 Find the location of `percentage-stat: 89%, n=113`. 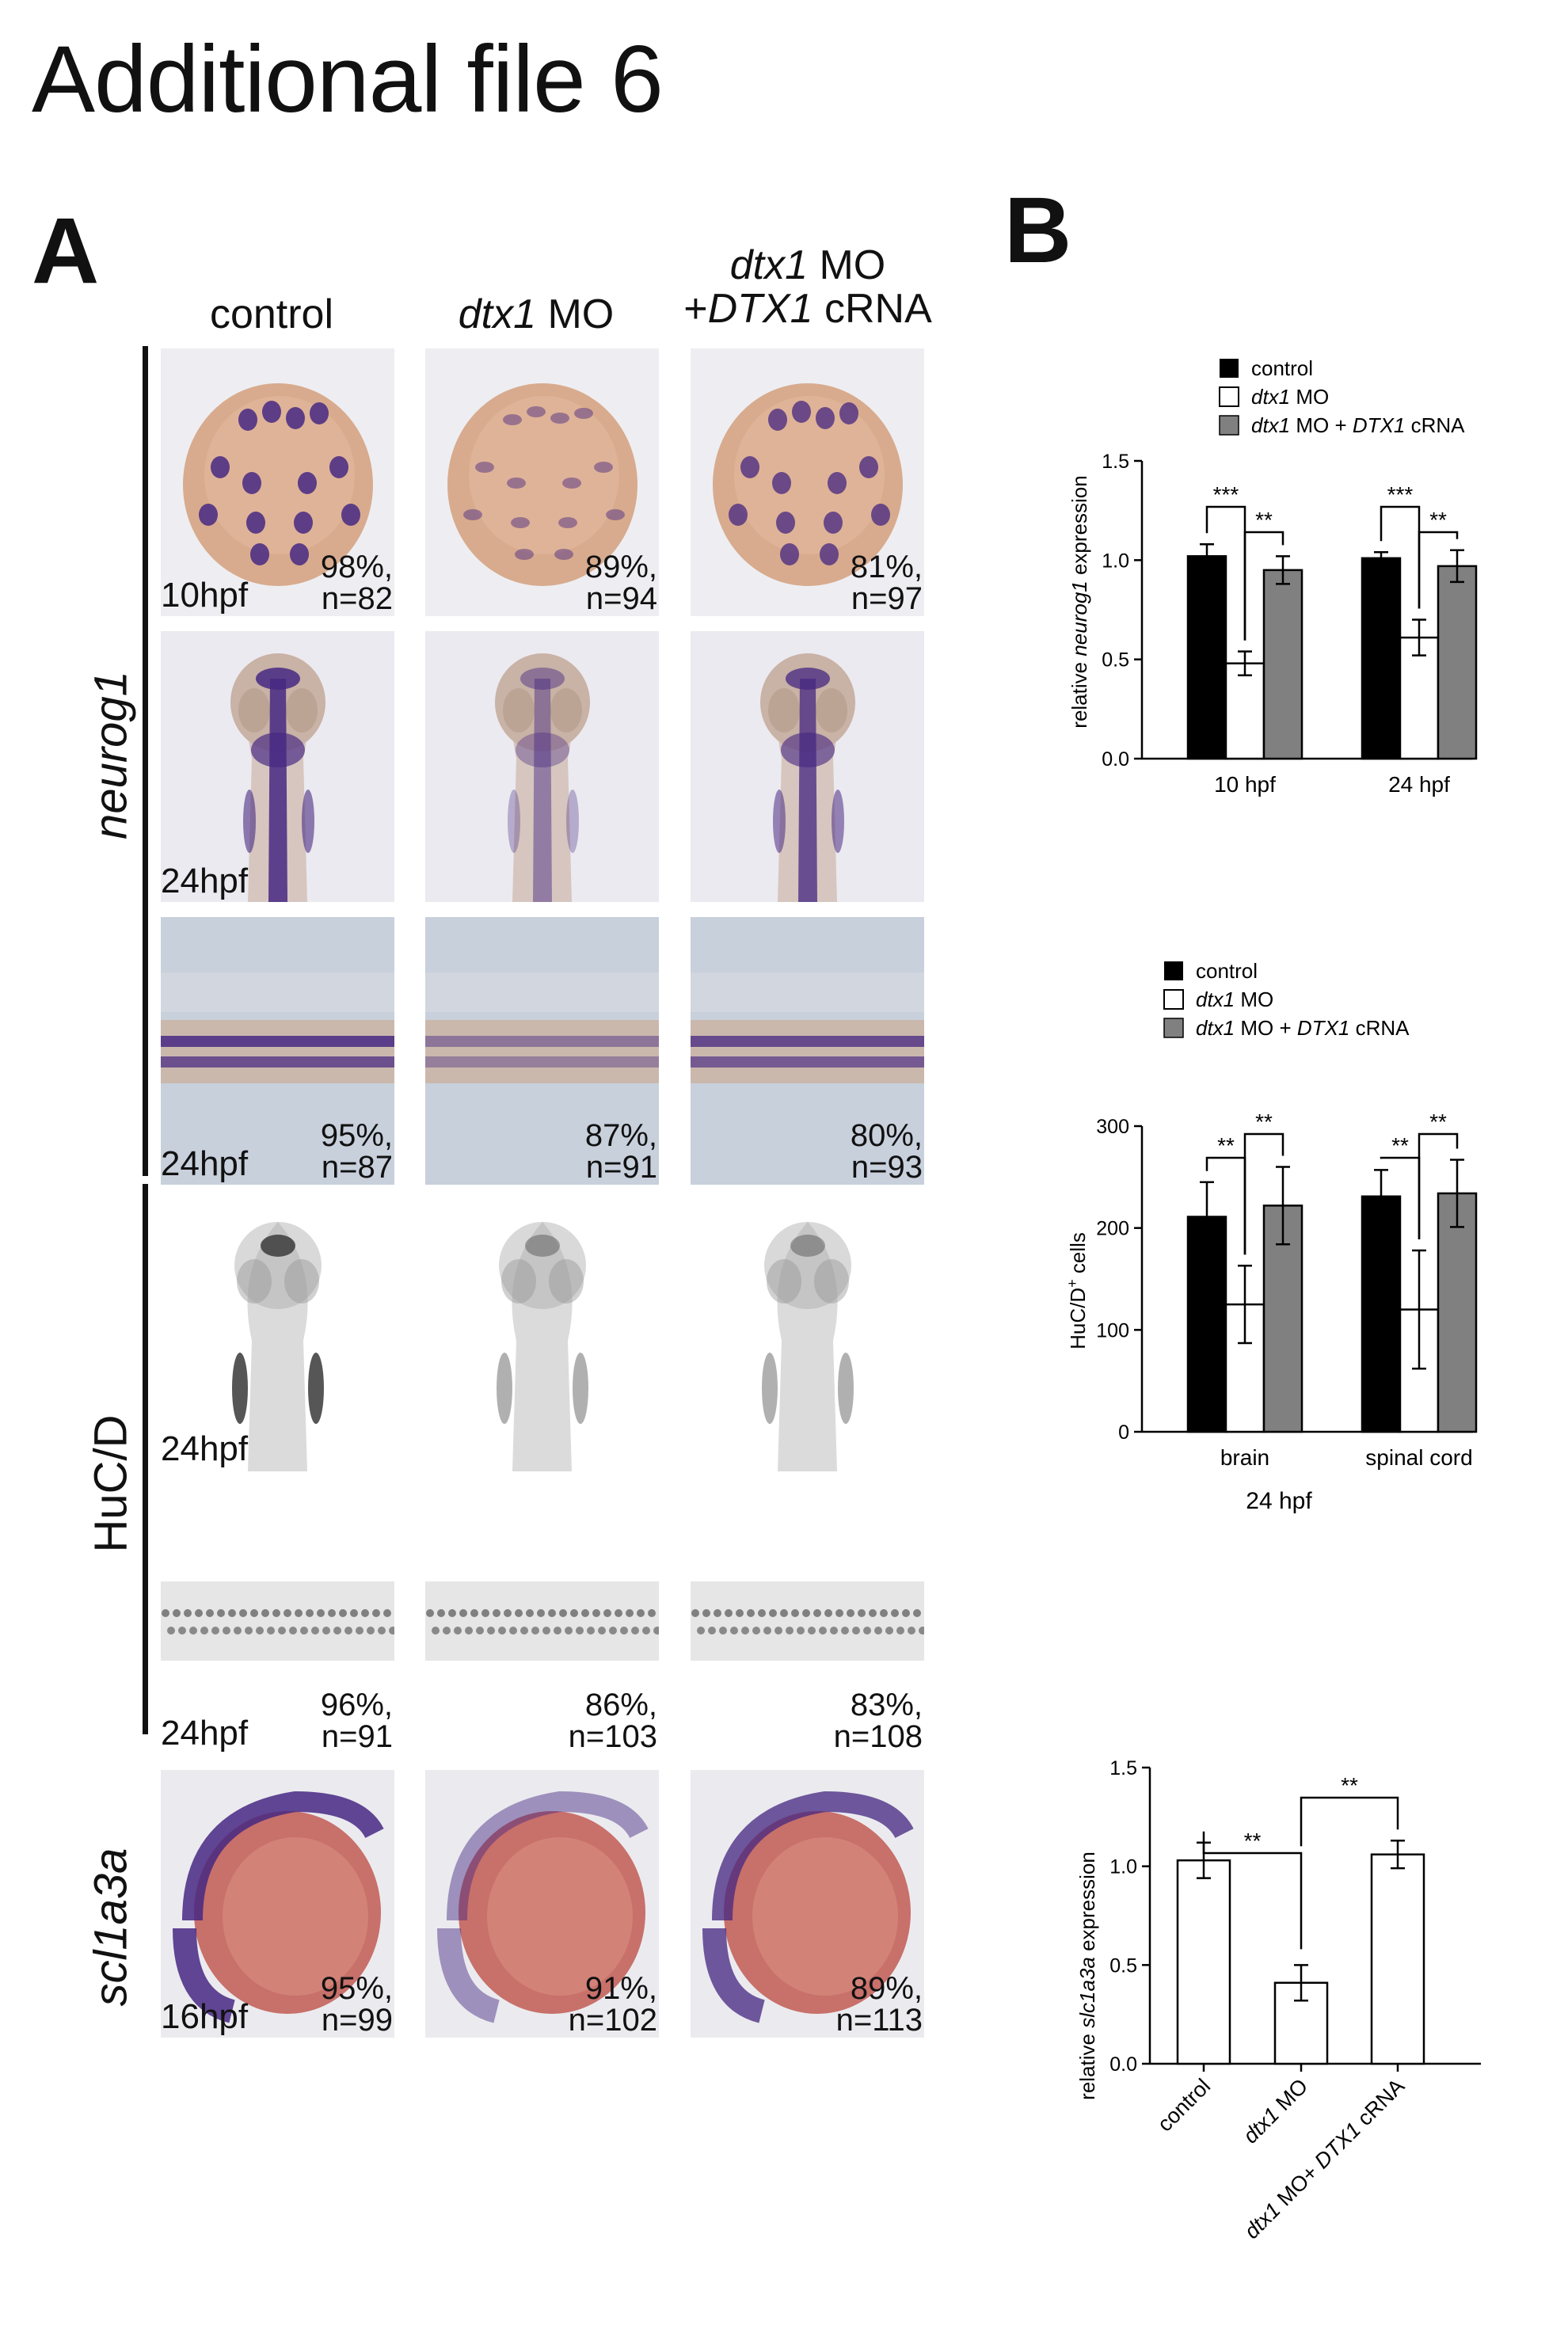

percentage-stat: 89%, n=113 is located at coordinates (879, 2004).